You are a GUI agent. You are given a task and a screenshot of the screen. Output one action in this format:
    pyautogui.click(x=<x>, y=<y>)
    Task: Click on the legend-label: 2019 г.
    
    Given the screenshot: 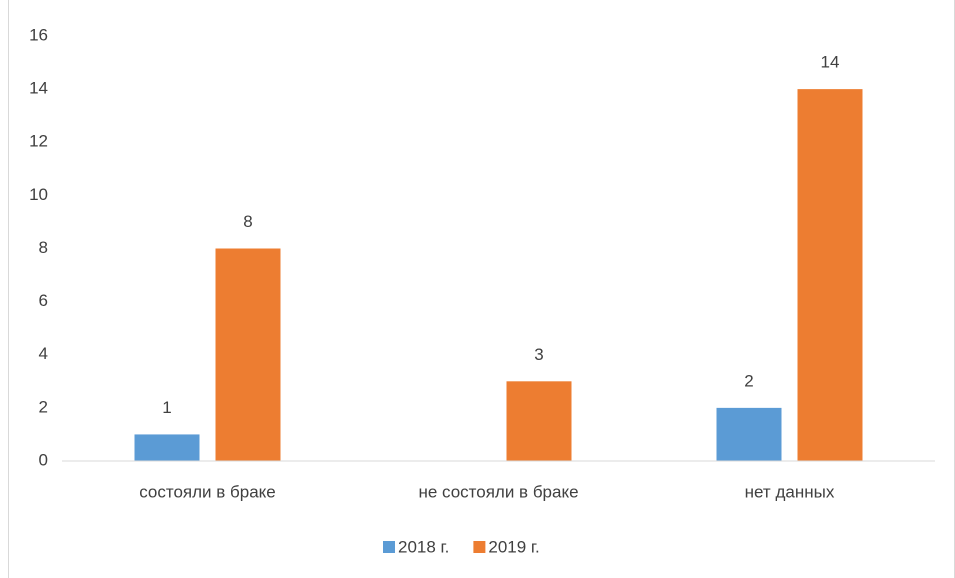 What is the action you would take?
    pyautogui.click(x=513, y=546)
    